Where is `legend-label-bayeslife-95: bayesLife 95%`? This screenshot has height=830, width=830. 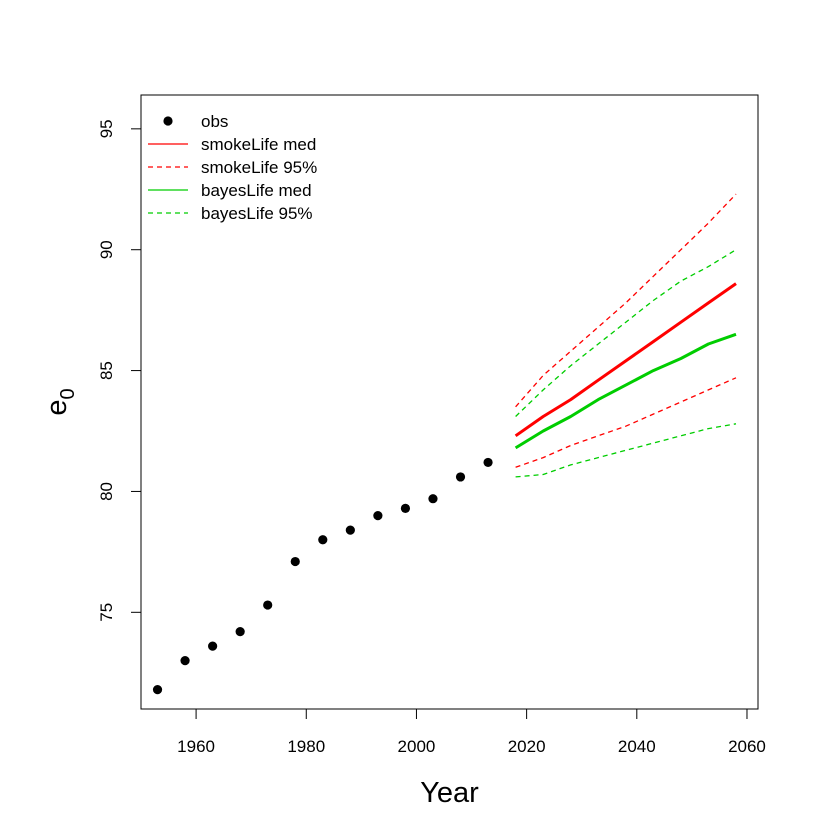 legend-label-bayeslife-95: bayesLife 95% is located at coordinates (257, 213).